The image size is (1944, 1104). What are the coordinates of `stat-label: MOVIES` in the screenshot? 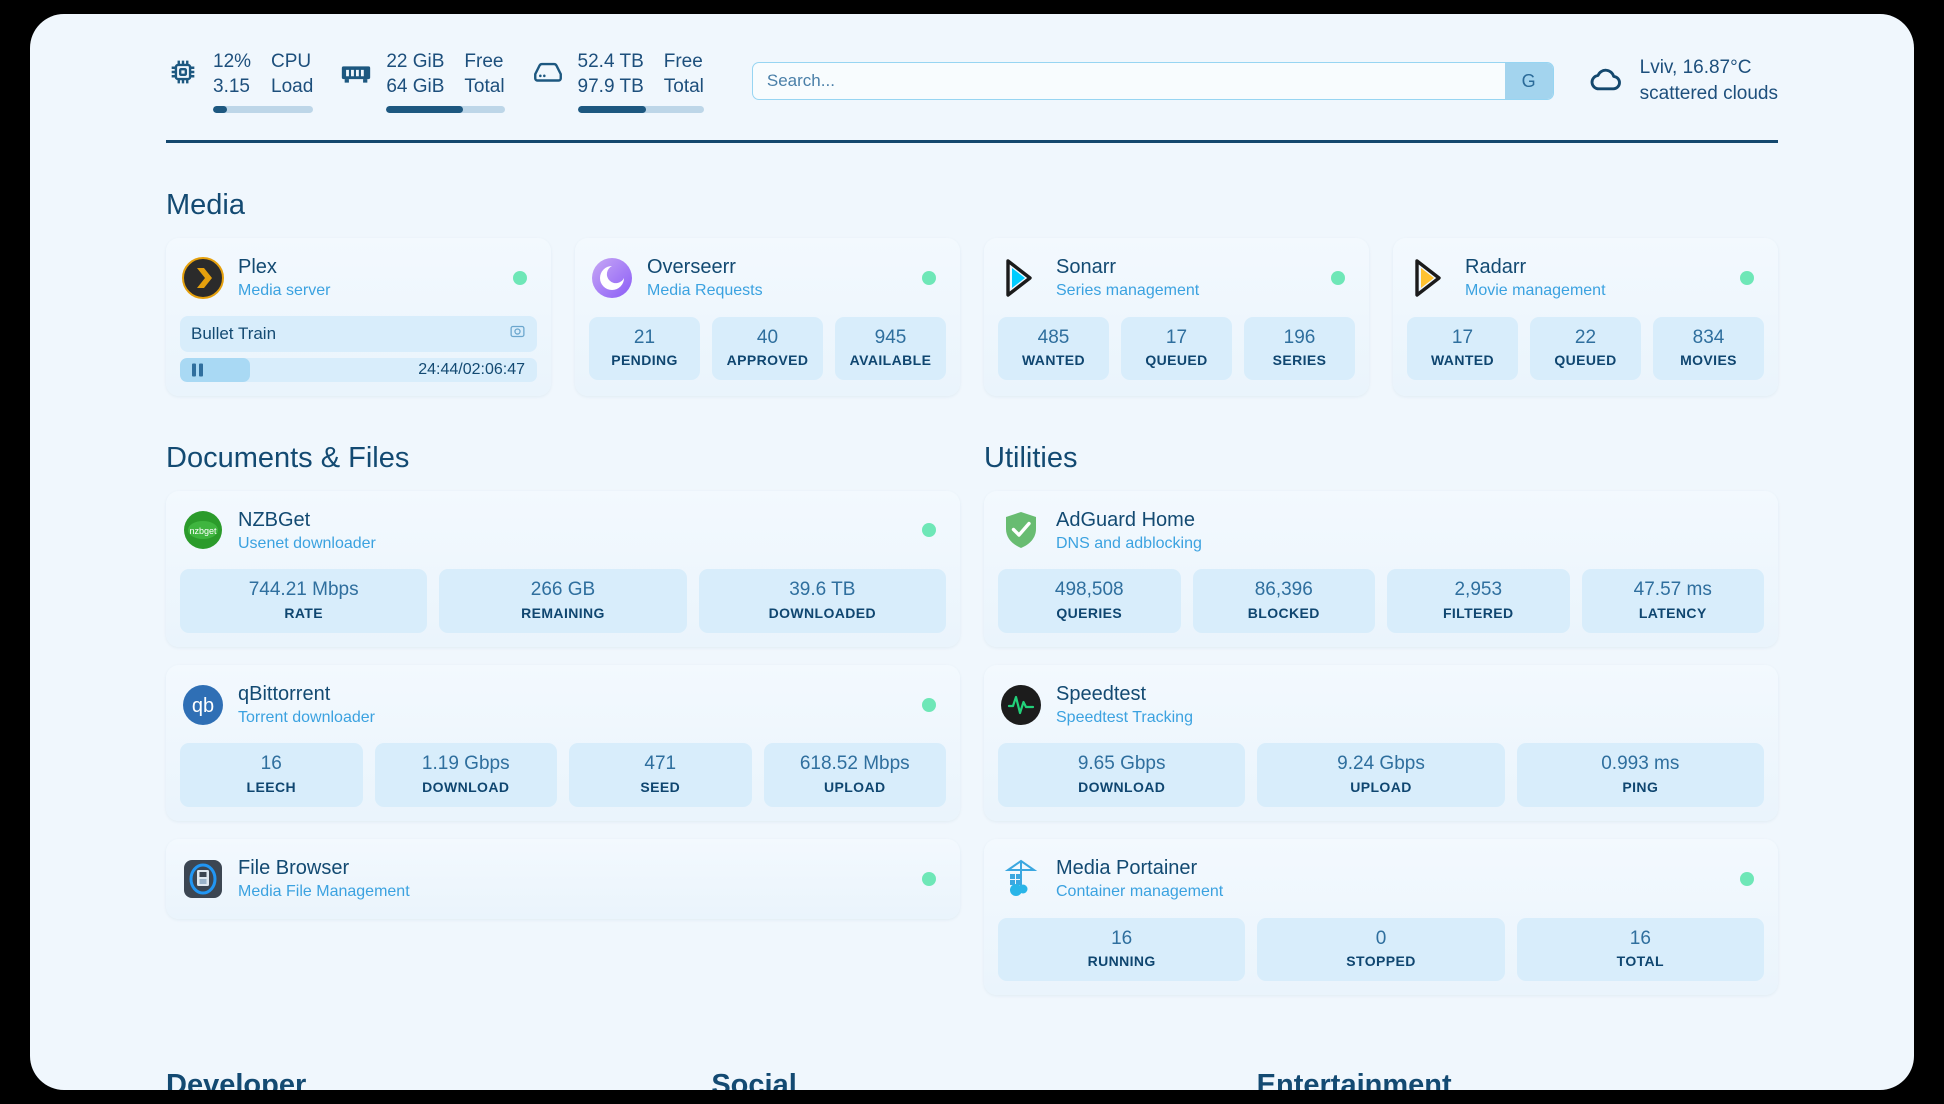 It's located at (1708, 360).